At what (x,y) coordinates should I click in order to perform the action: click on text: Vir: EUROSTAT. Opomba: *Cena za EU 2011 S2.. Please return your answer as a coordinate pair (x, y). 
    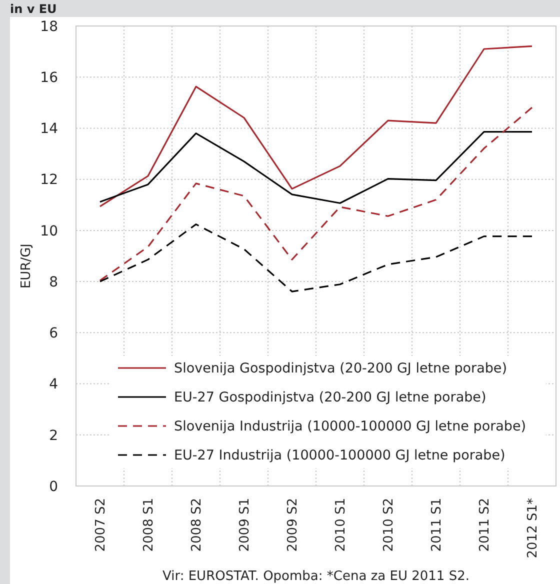
    Looking at the image, I should click on (316, 576).